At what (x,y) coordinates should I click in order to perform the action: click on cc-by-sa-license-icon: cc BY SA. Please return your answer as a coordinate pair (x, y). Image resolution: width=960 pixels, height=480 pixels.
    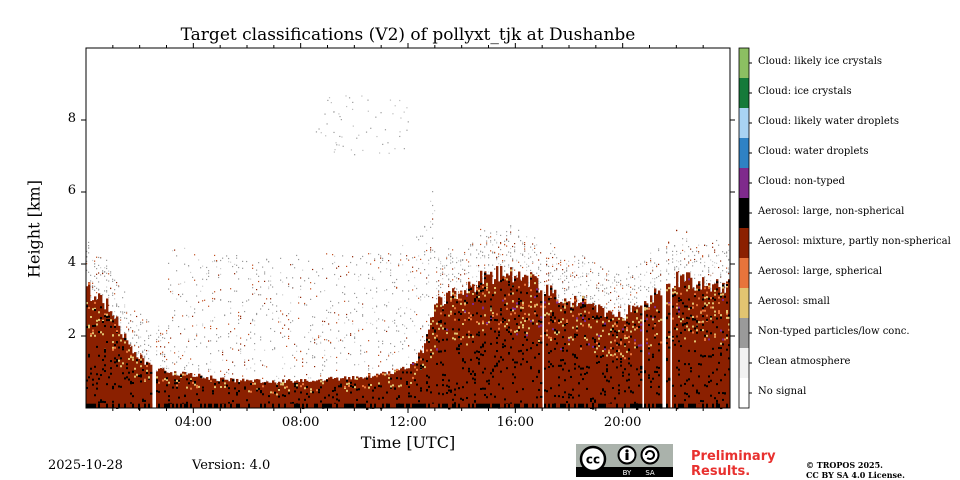
    Looking at the image, I should click on (624, 460).